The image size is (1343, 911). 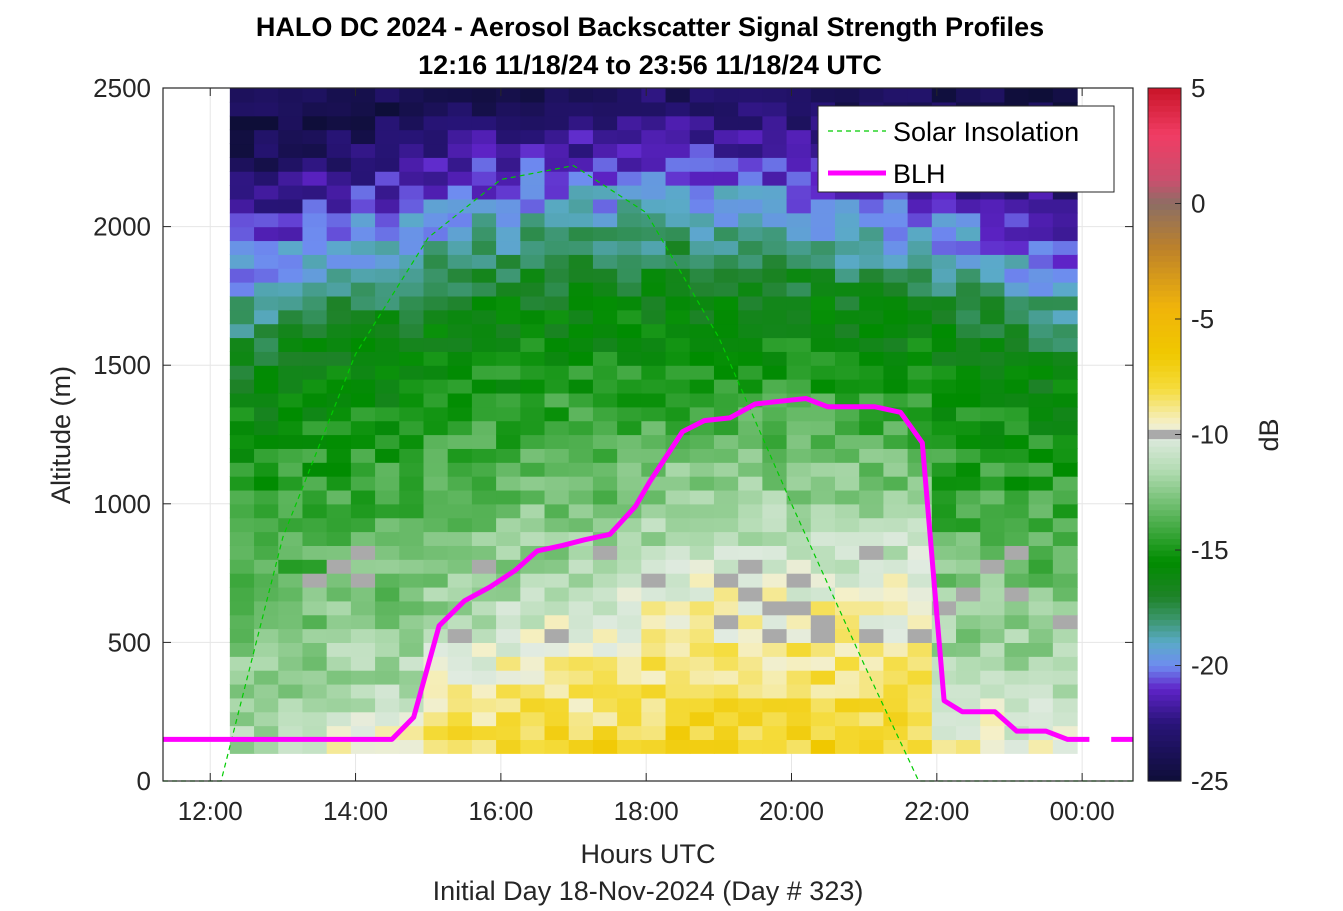 What do you see at coordinates (1269, 434) in the screenshot?
I see `colorbar-label: dB` at bounding box center [1269, 434].